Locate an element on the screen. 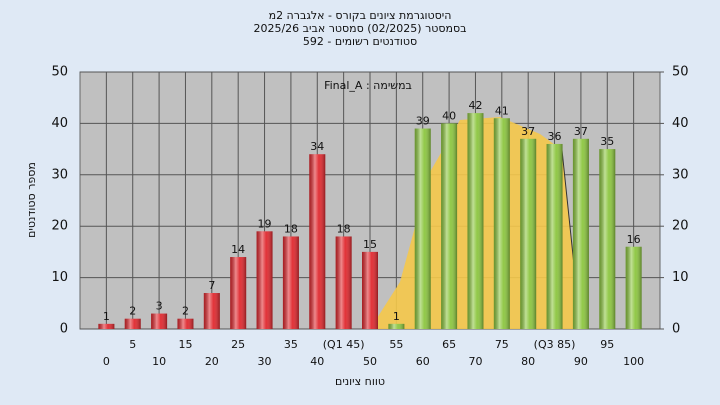 The width and height of the screenshot is (720, 405). y-tick-label: 40 is located at coordinates (59, 123).